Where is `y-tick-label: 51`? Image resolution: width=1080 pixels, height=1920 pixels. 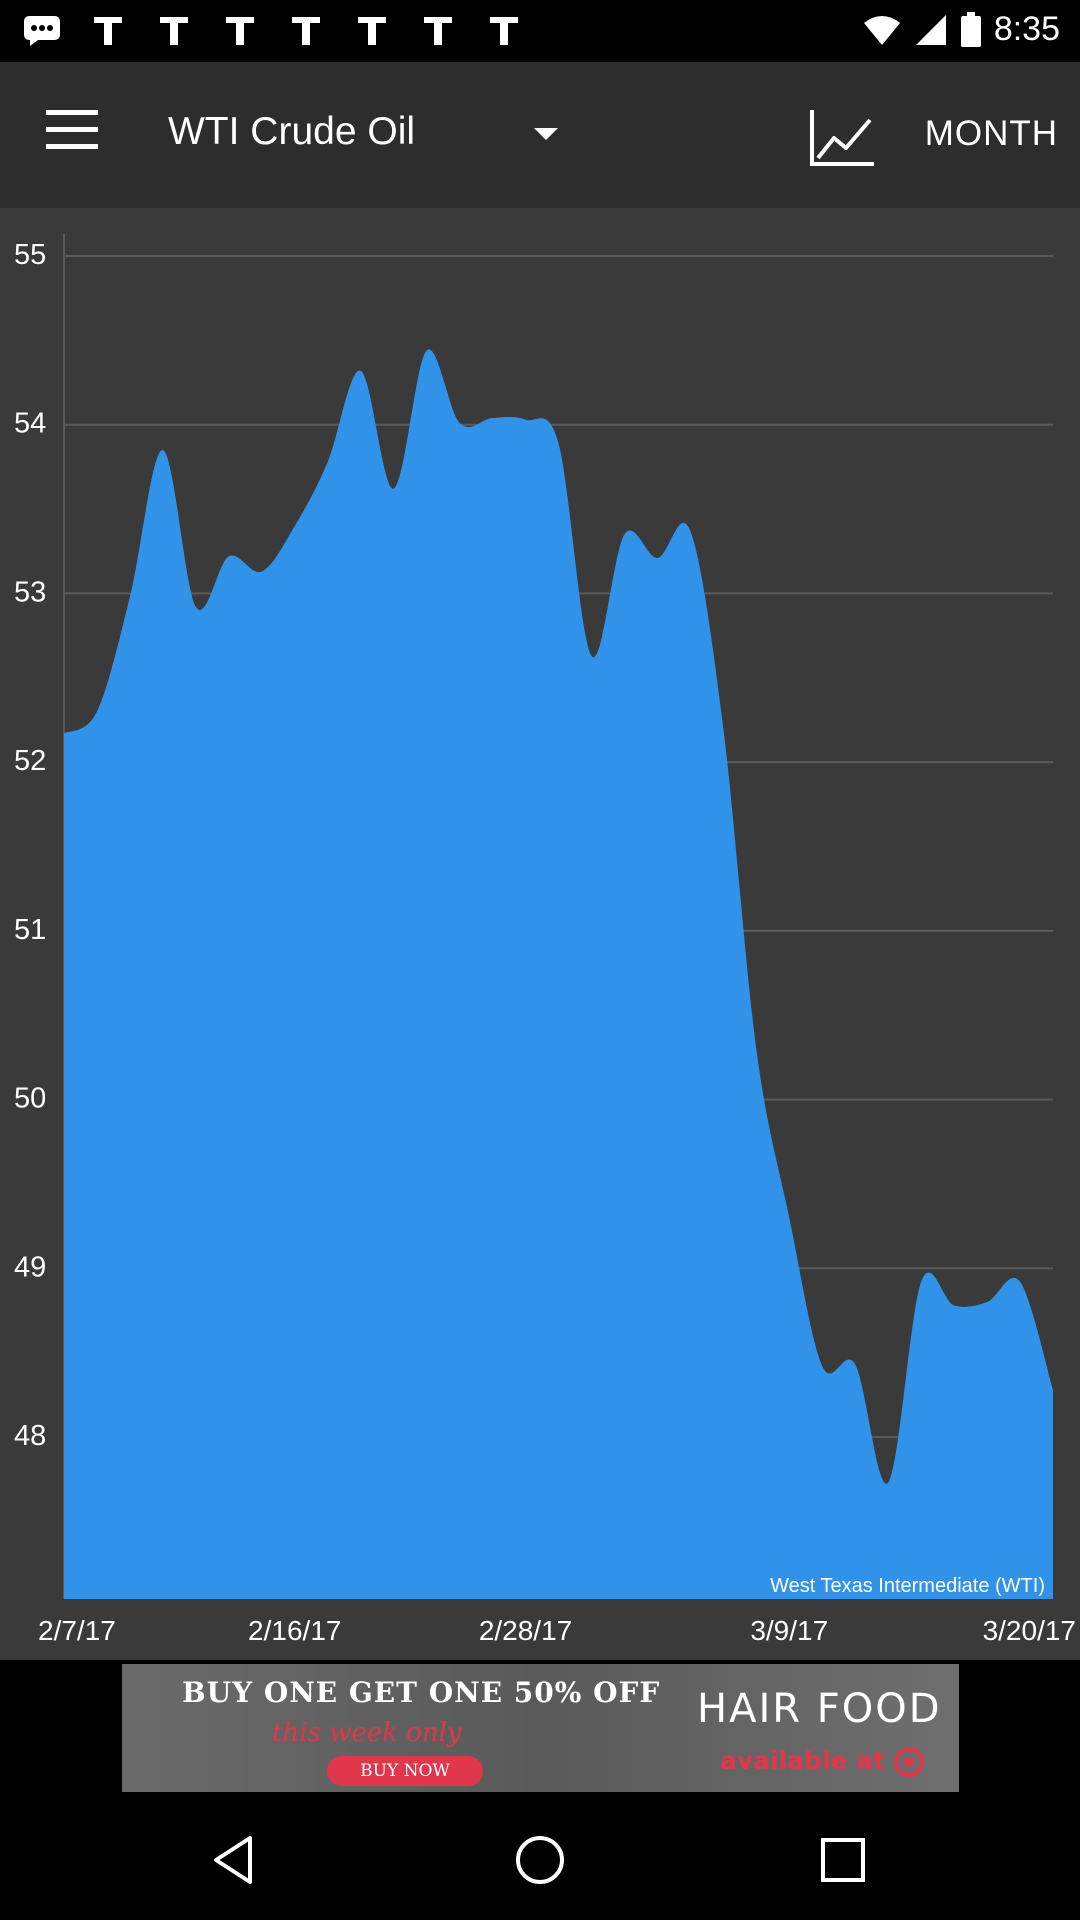 y-tick-label: 51 is located at coordinates (30, 930).